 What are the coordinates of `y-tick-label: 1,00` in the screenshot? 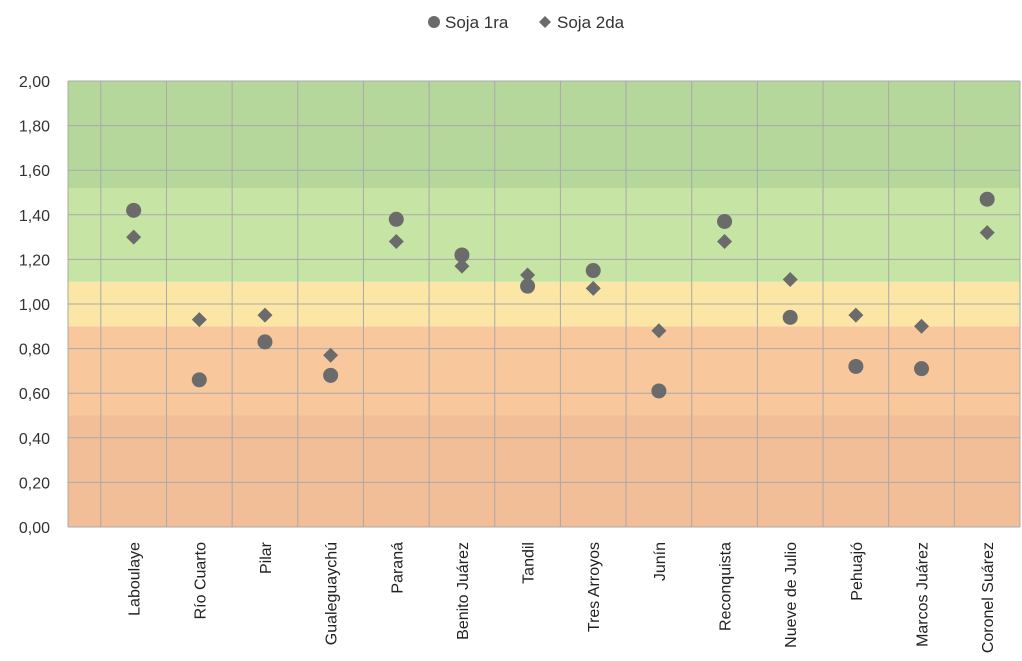 It's located at (34, 305).